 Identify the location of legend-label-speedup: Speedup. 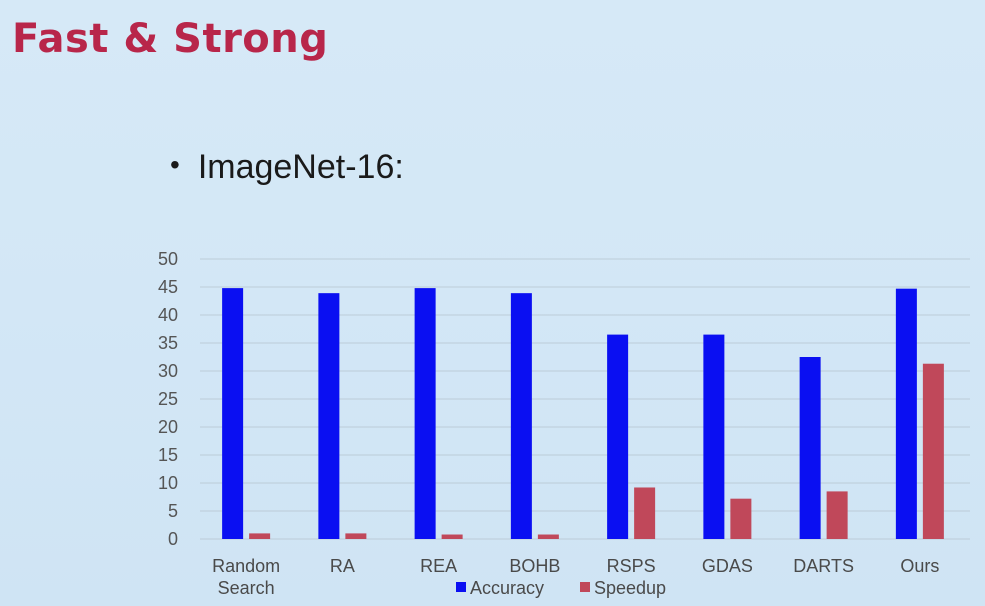
(630, 588).